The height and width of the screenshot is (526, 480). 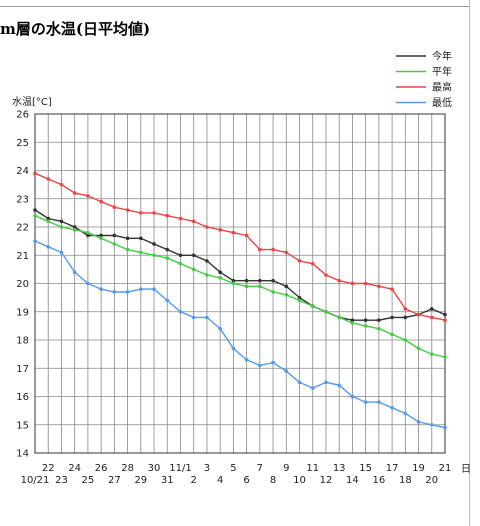 I want to click on y-tick-label: 21, so click(x=22, y=256).